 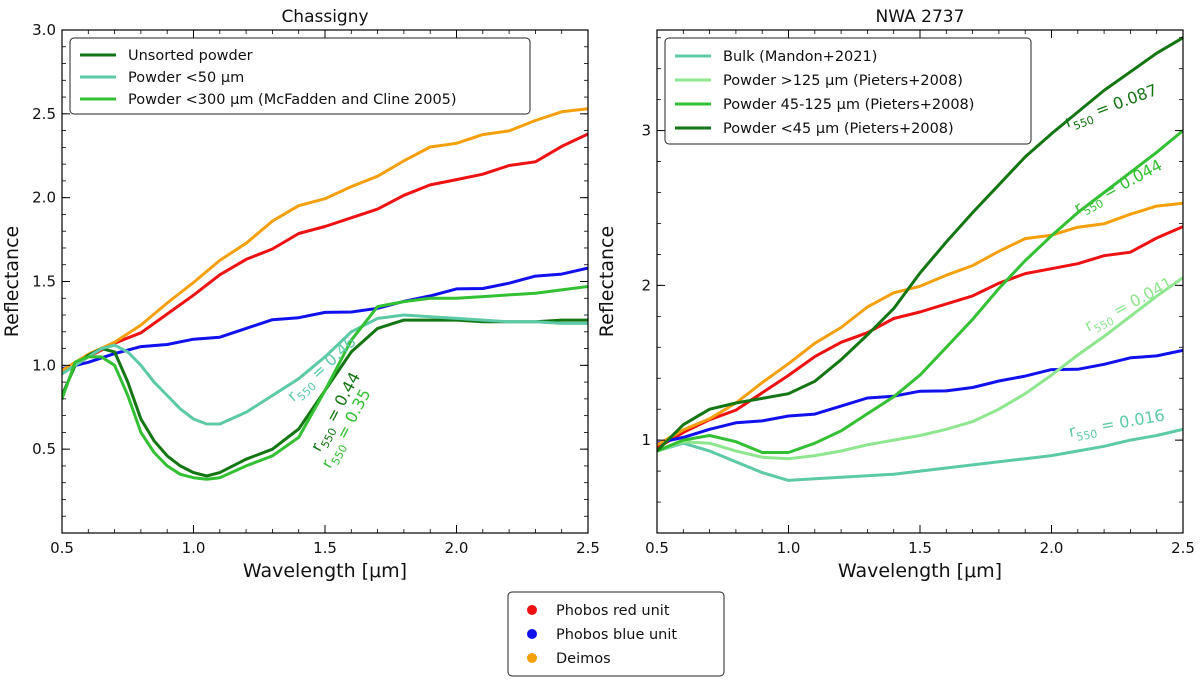 I want to click on legend-entry: Powder >125 μm (Pieters+2008), so click(x=843, y=81).